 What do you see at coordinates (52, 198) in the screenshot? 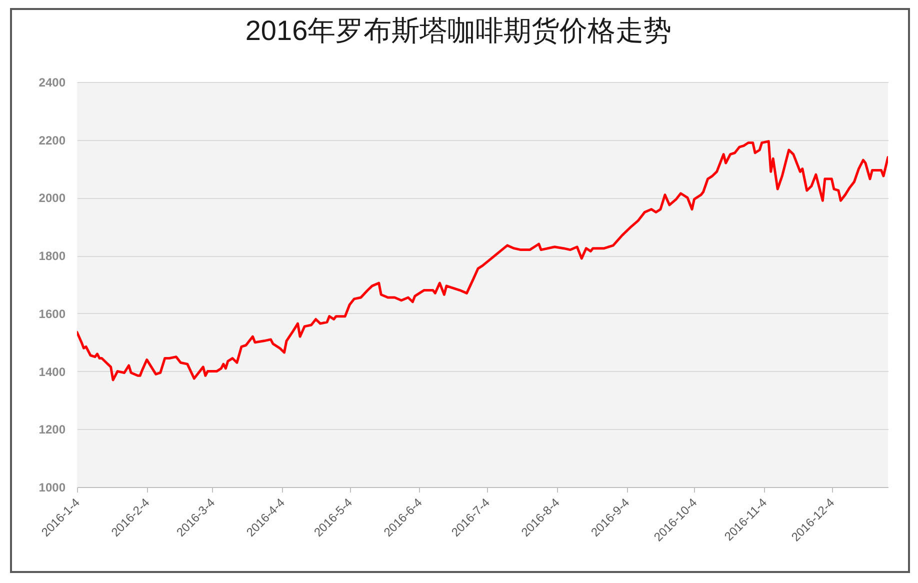
I see `y-tick-label: 2000` at bounding box center [52, 198].